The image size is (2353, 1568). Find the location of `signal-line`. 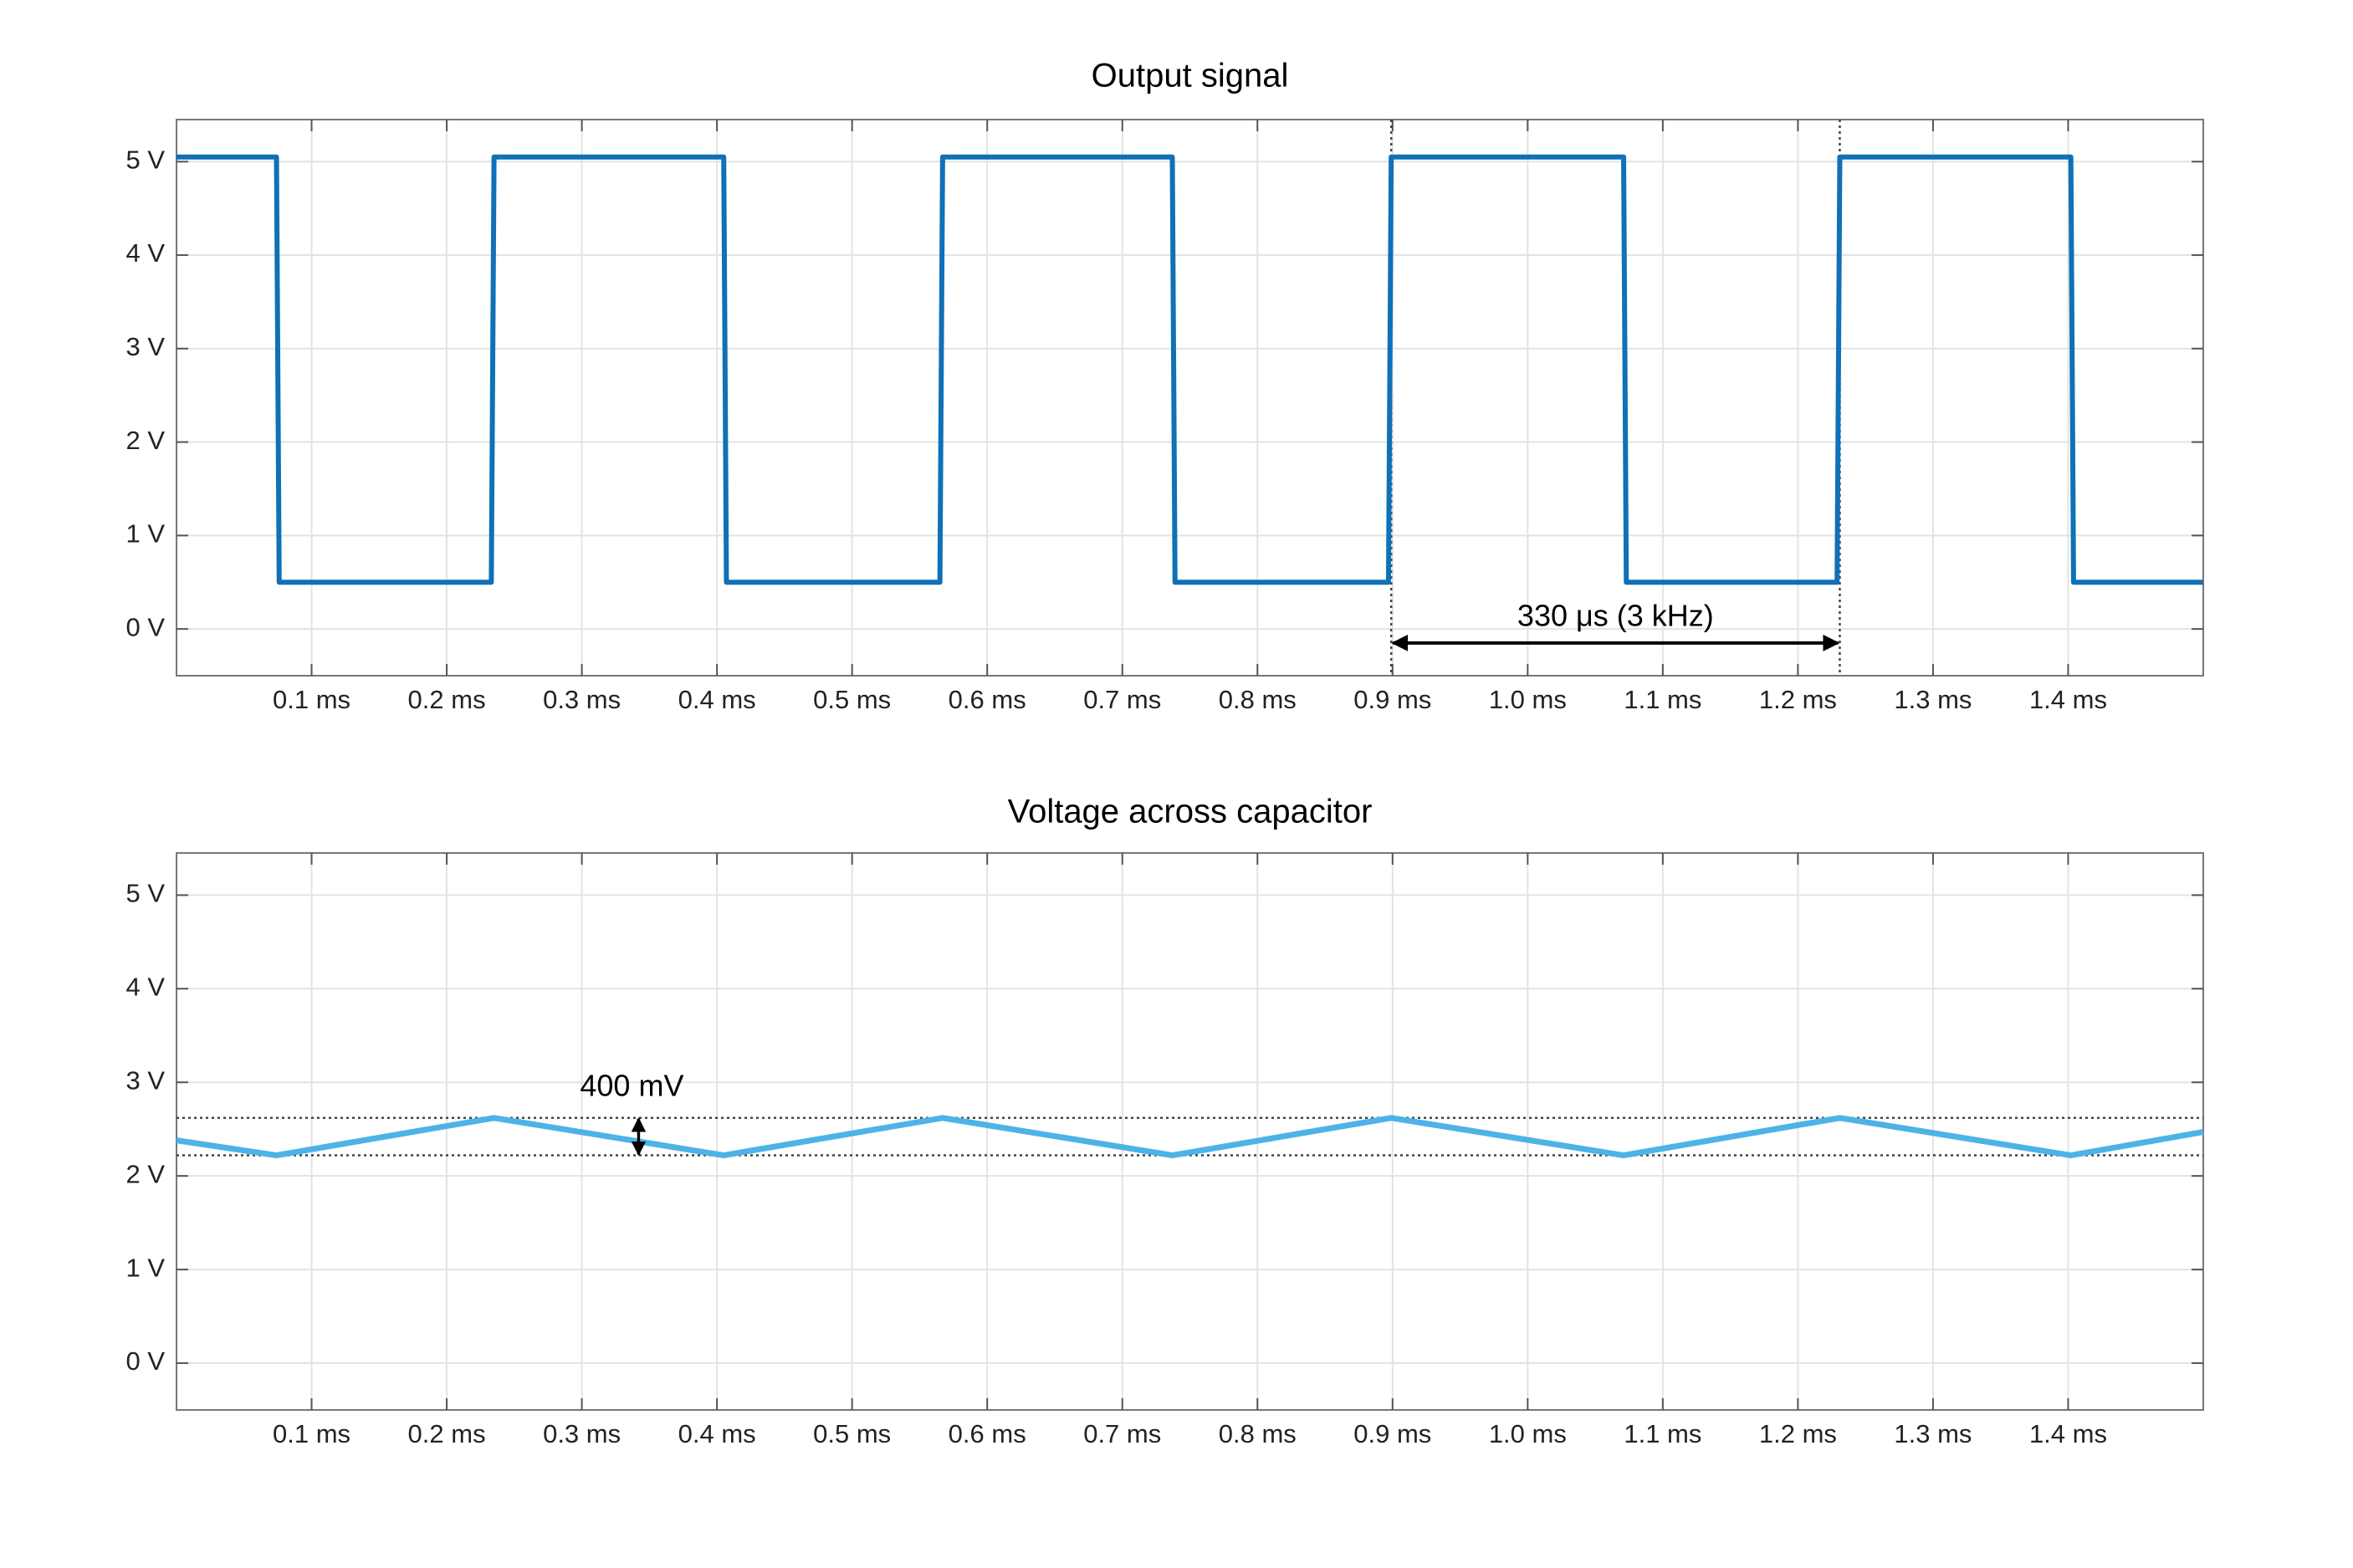

signal-line is located at coordinates (1190, 1137).